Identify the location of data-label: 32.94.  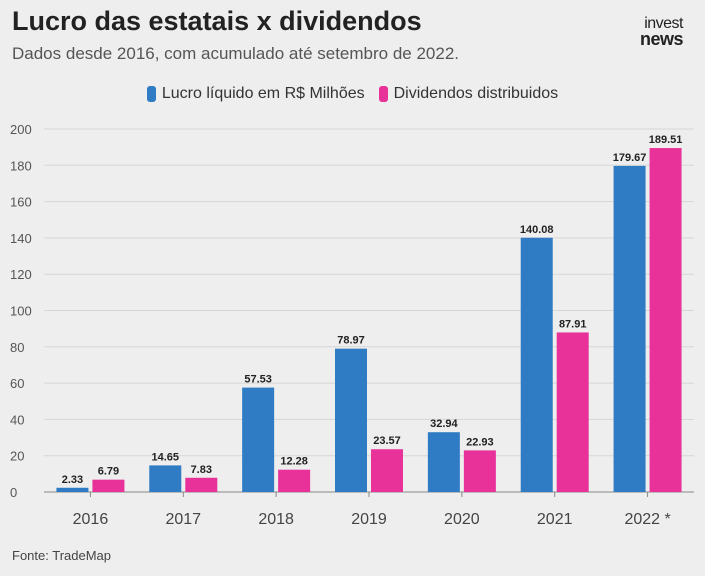
(444, 424).